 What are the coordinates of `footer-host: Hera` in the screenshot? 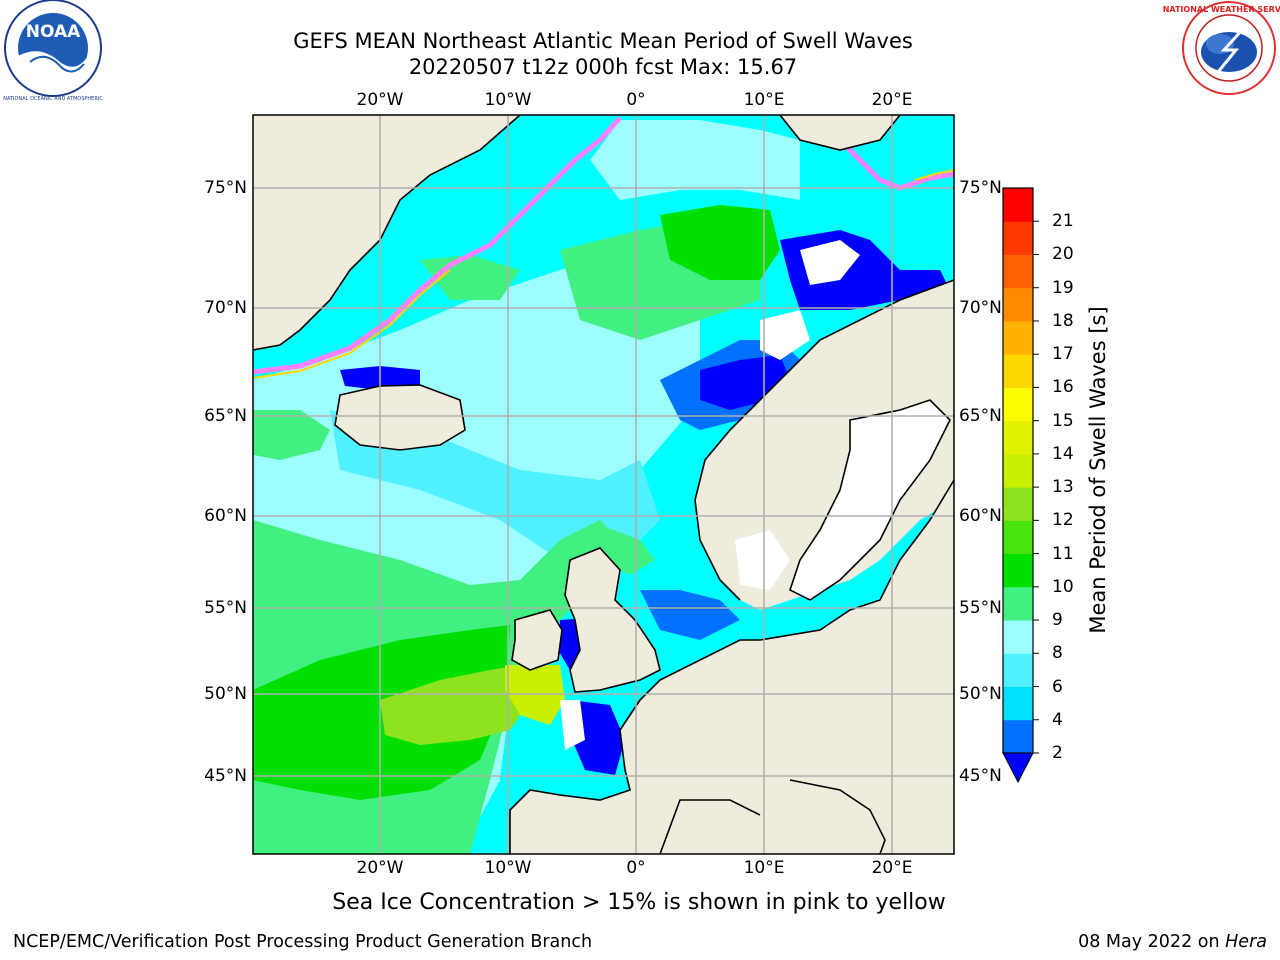 It's located at (1246, 942).